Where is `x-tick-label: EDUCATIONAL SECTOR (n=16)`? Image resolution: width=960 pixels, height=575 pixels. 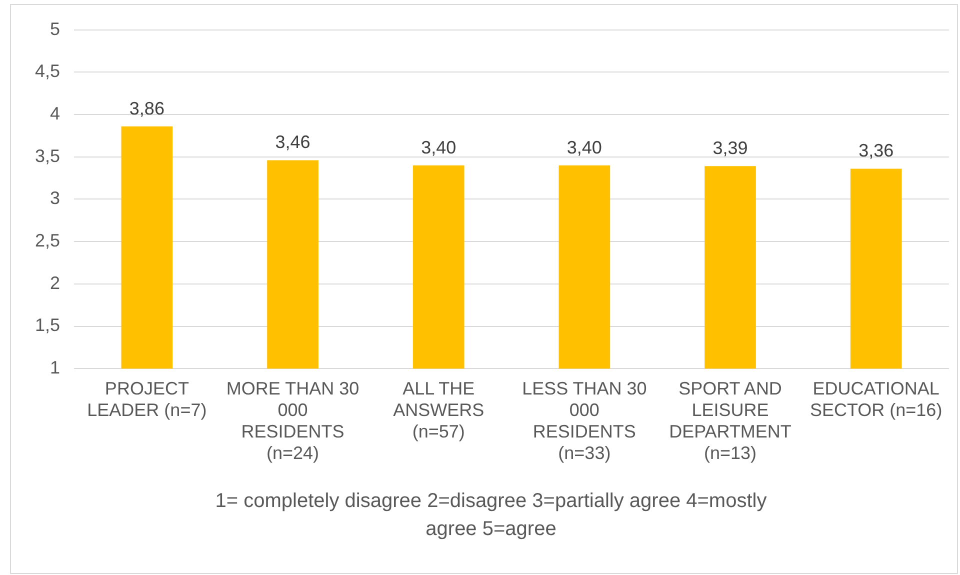 x-tick-label: EDUCATIONAL SECTOR (n=16) is located at coordinates (876, 399).